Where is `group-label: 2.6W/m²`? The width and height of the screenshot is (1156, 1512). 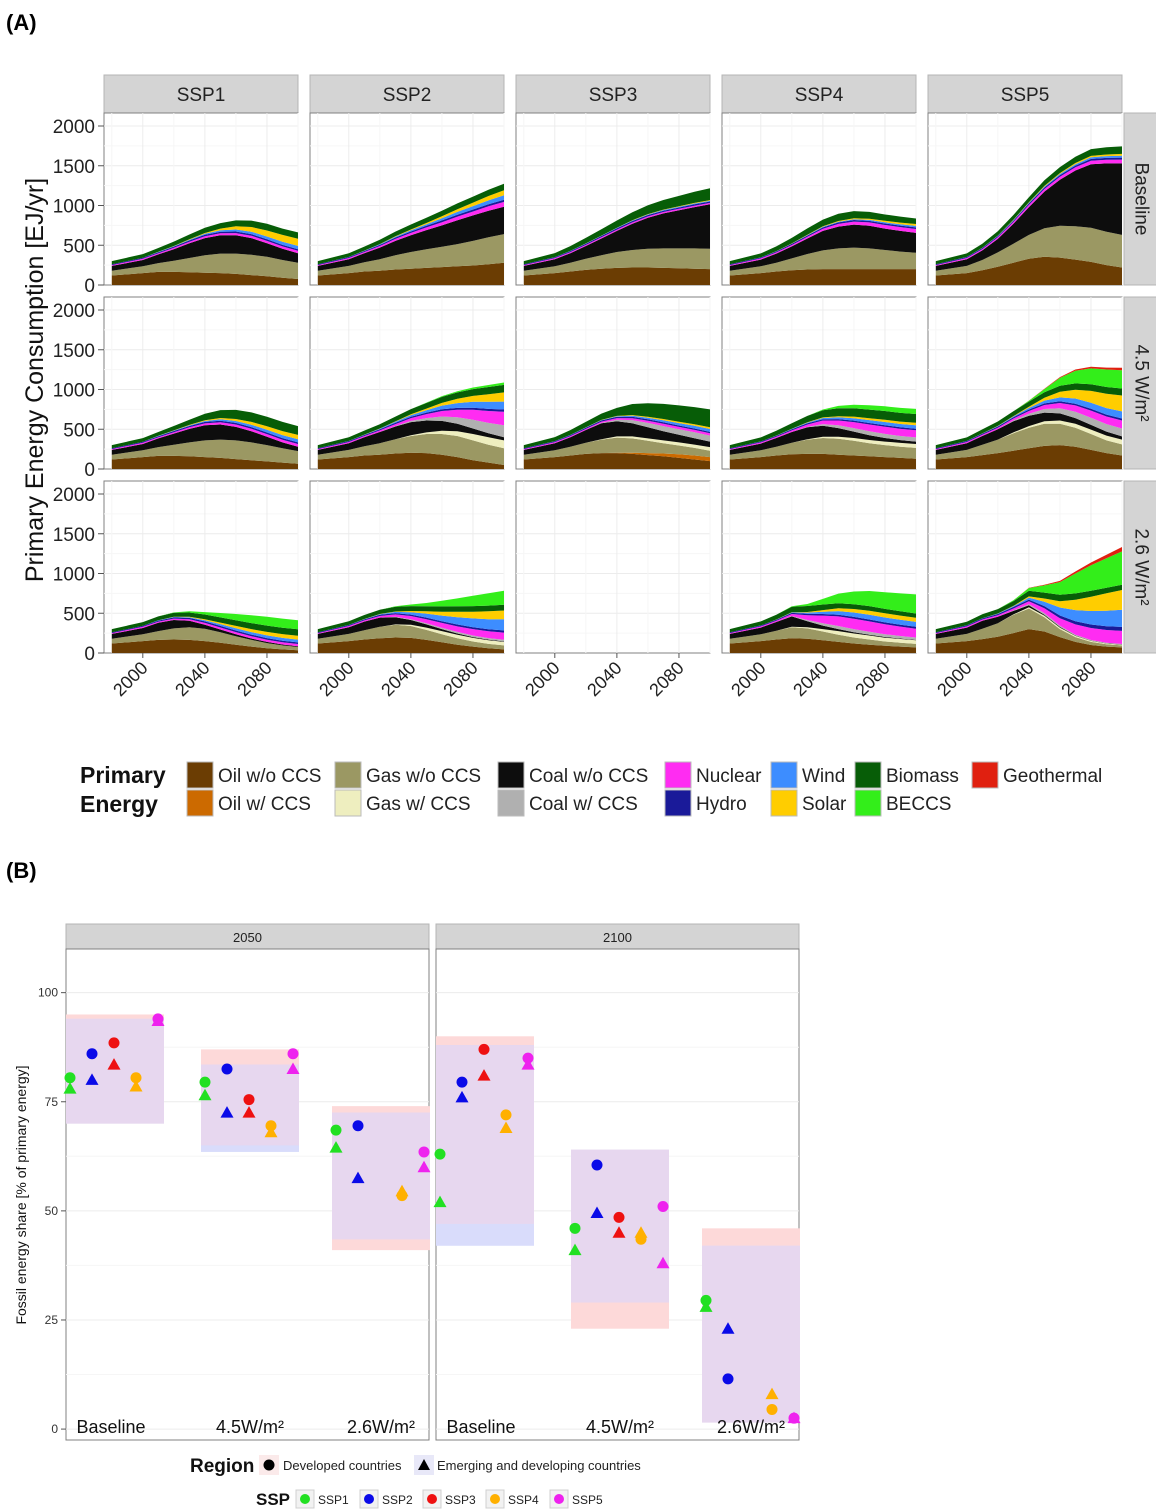 group-label: 2.6W/m² is located at coordinates (751, 1427).